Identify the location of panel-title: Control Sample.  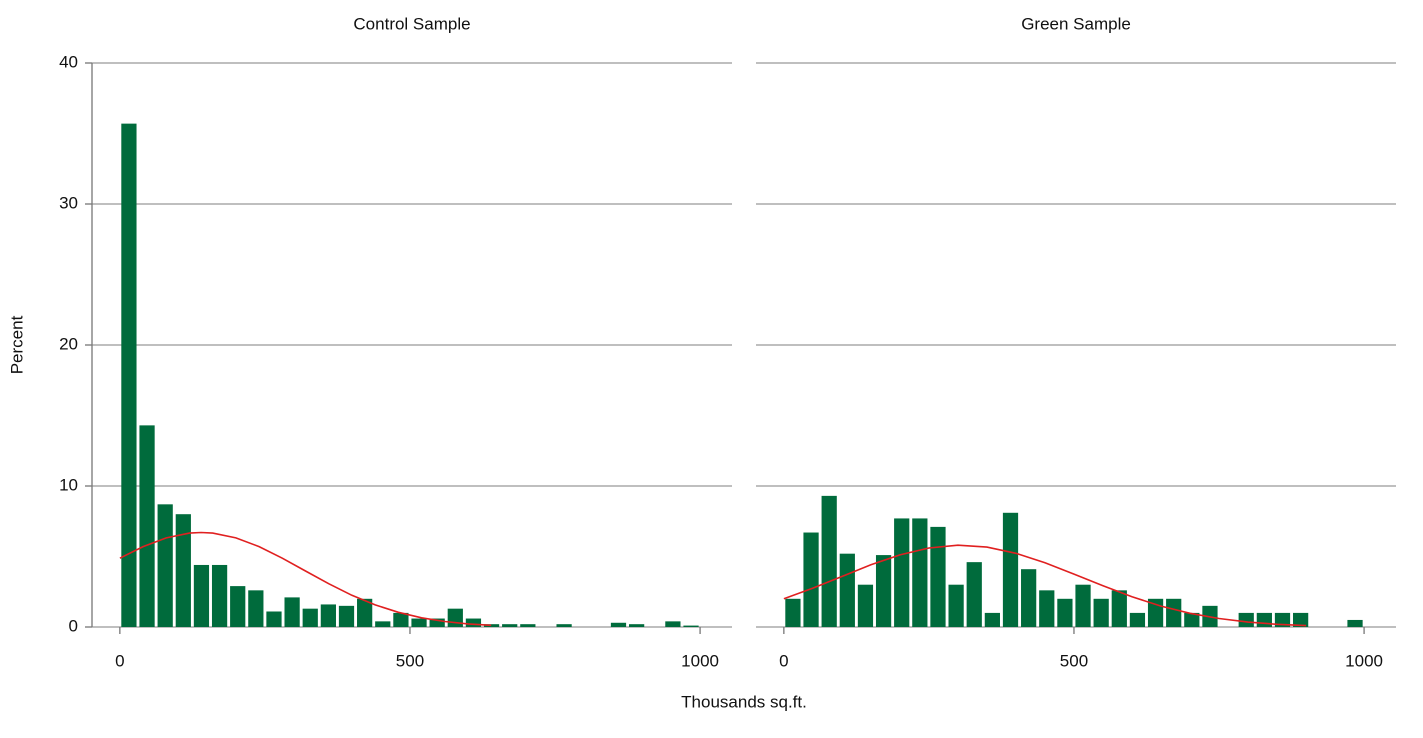
(411, 23).